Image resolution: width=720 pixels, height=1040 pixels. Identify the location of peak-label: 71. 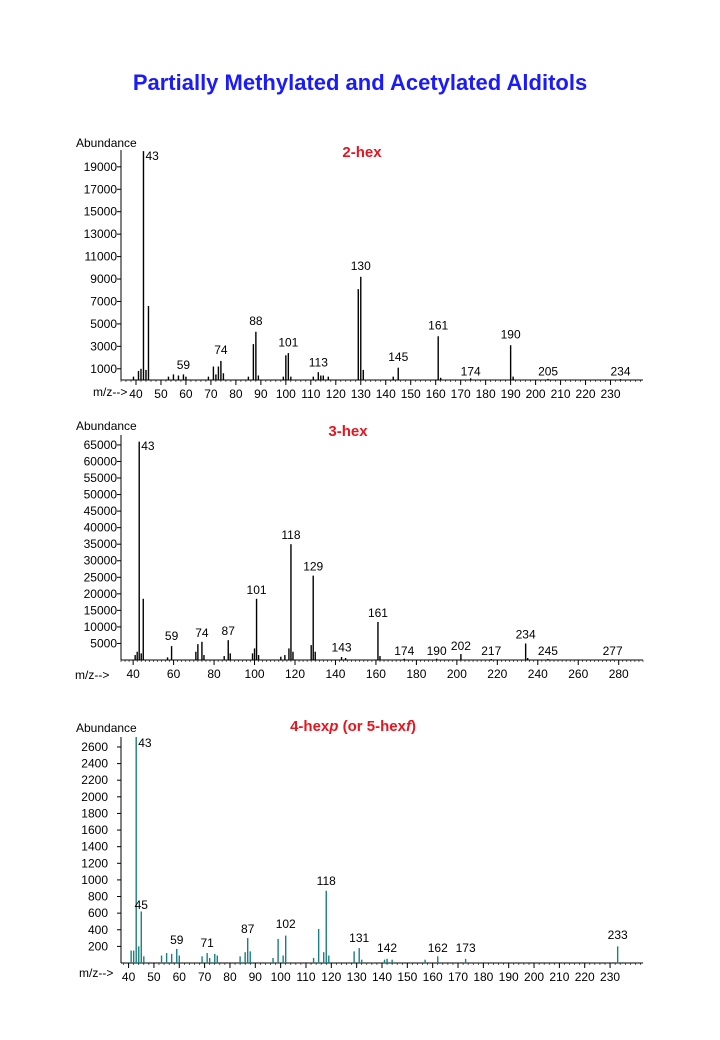
(207, 943).